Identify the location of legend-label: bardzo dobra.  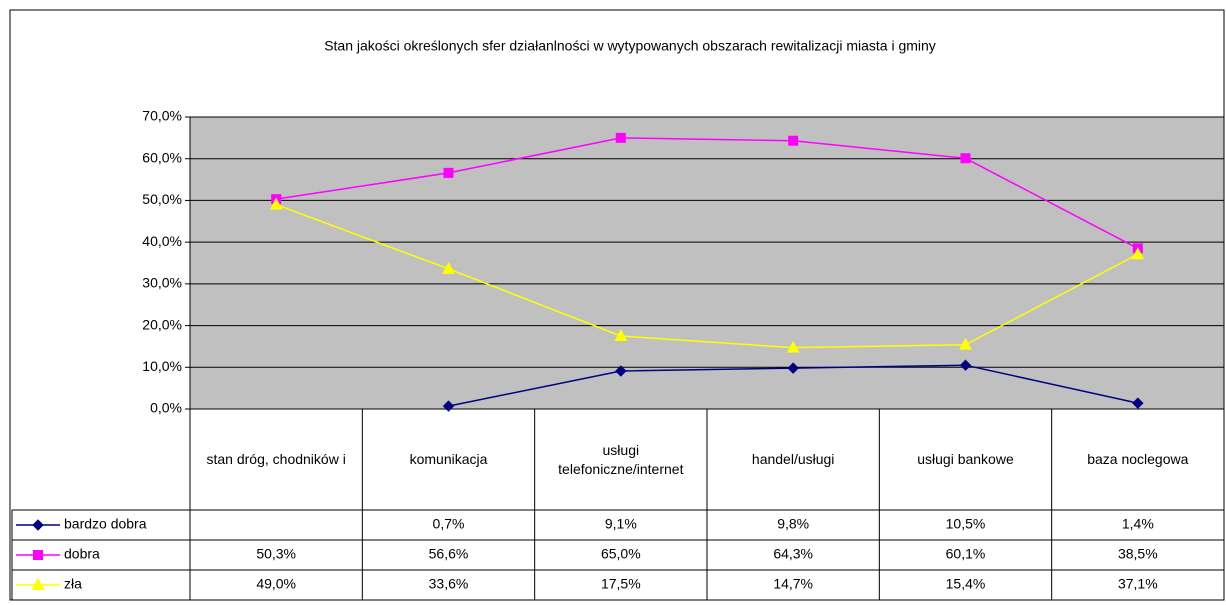
(105, 524).